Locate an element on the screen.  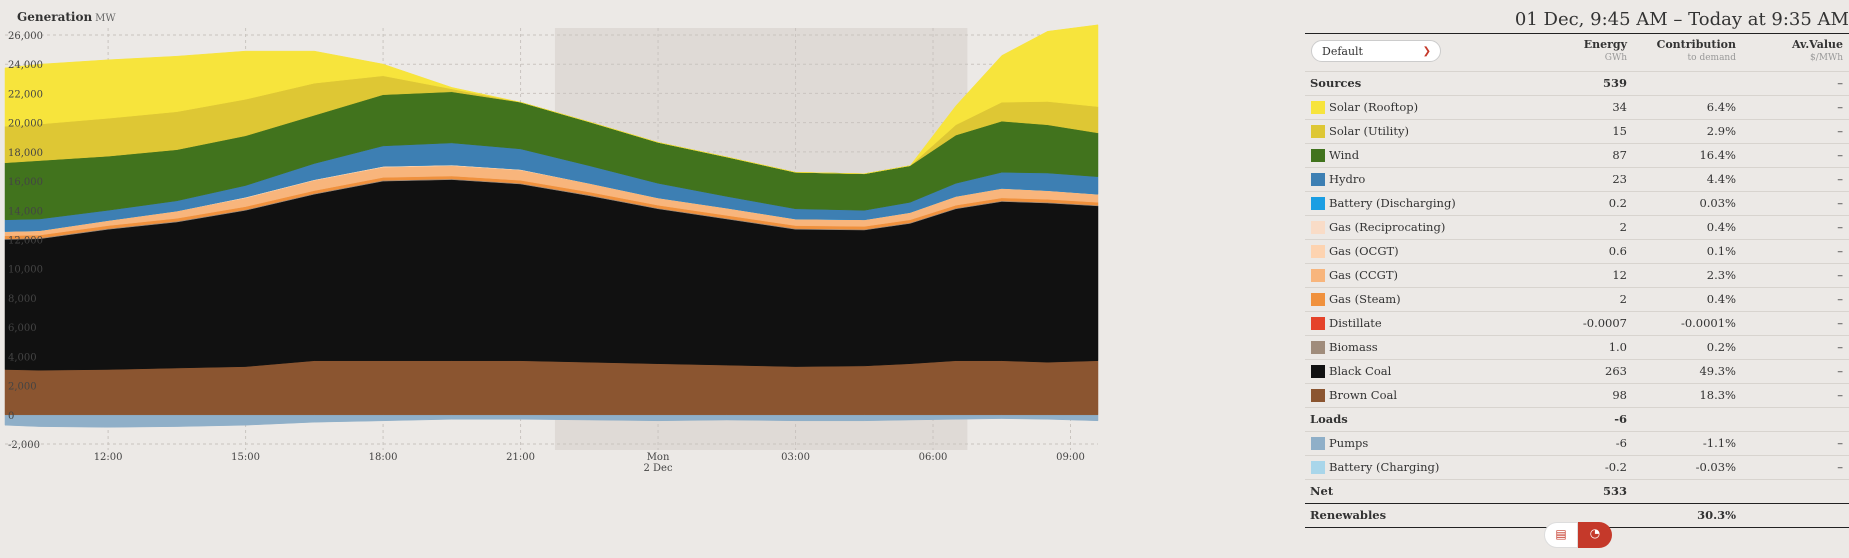
column-header-av-value: Av.Value $/MWh is located at coordinates (1817, 50).